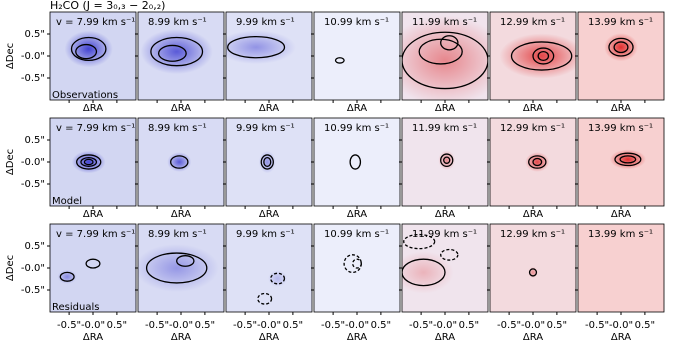 This screenshot has height=358, width=683. Describe the element at coordinates (356, 283) in the screenshot. I see `panel: -0.5" -0.0" 0.5" 10.99 km s⁻¹ ΔRA` at that location.